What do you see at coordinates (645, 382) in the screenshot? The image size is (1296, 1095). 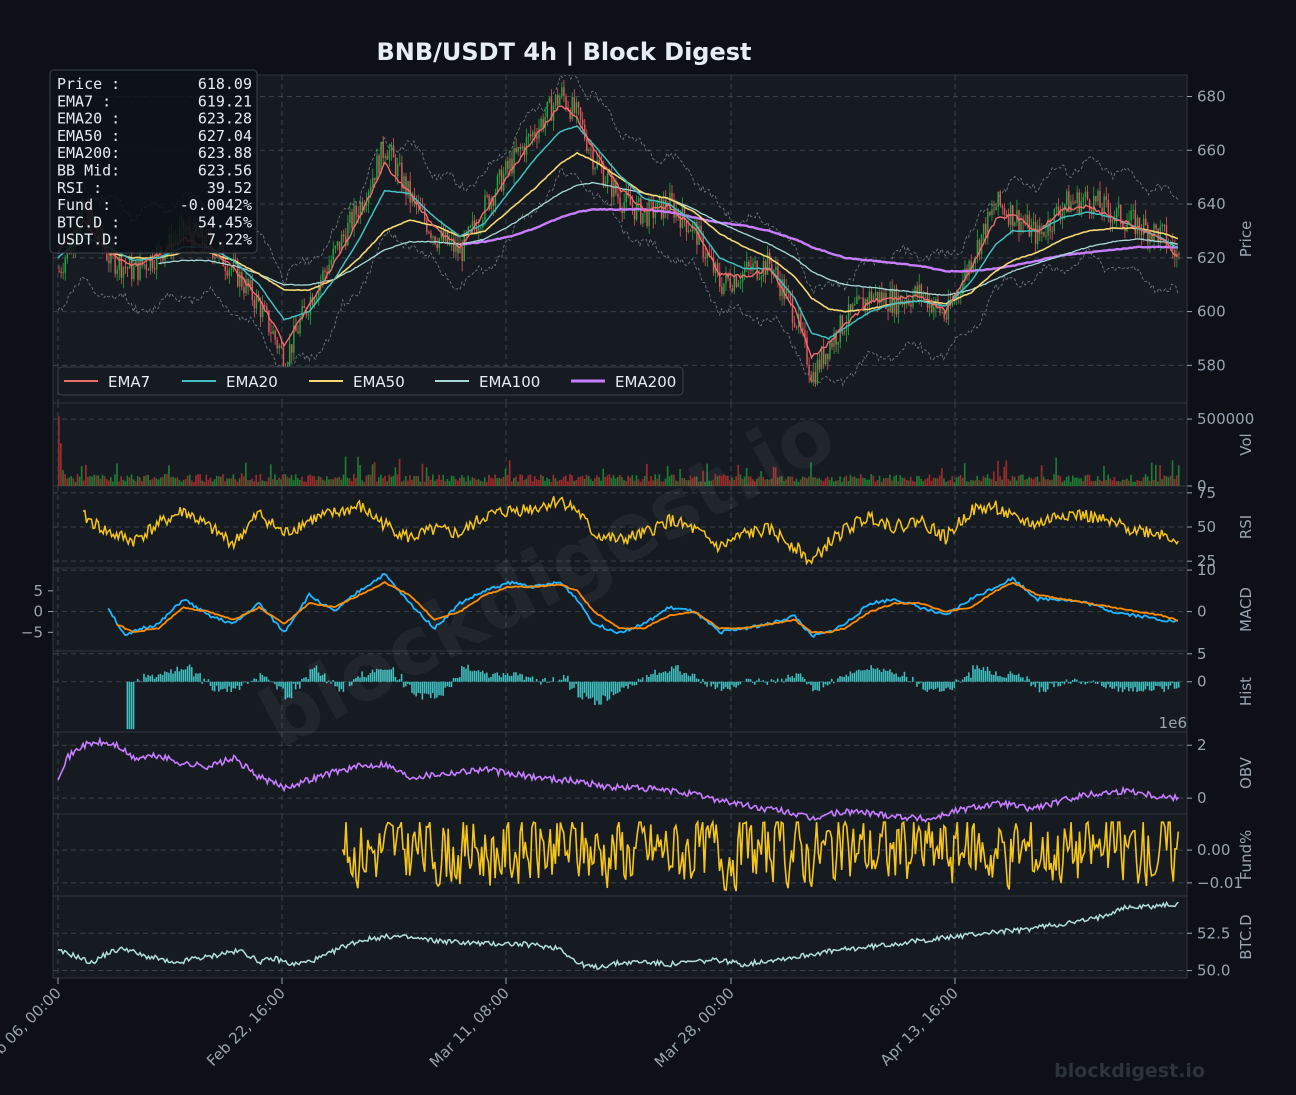 I see `legend-label: EMA200` at bounding box center [645, 382].